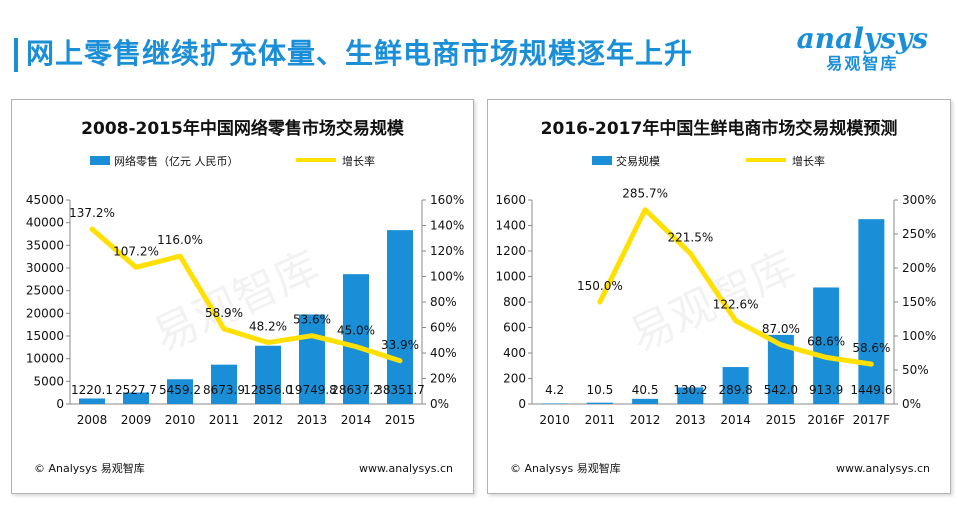  What do you see at coordinates (872, 420) in the screenshot?
I see `x-tick-label: 2017F` at bounding box center [872, 420].